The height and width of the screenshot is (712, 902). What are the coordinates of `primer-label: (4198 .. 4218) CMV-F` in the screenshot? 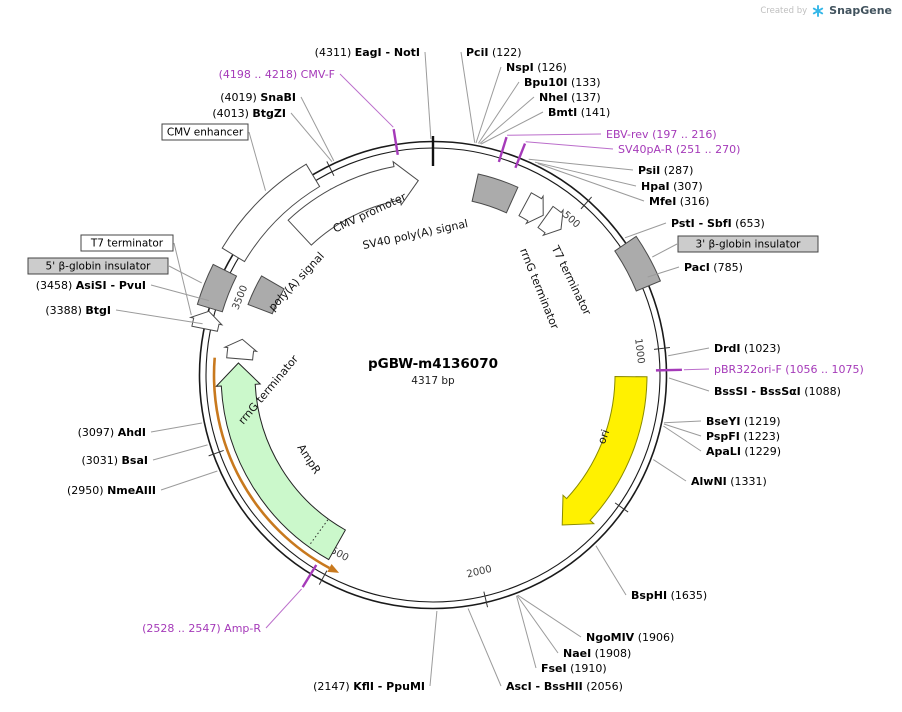 It's located at (277, 74).